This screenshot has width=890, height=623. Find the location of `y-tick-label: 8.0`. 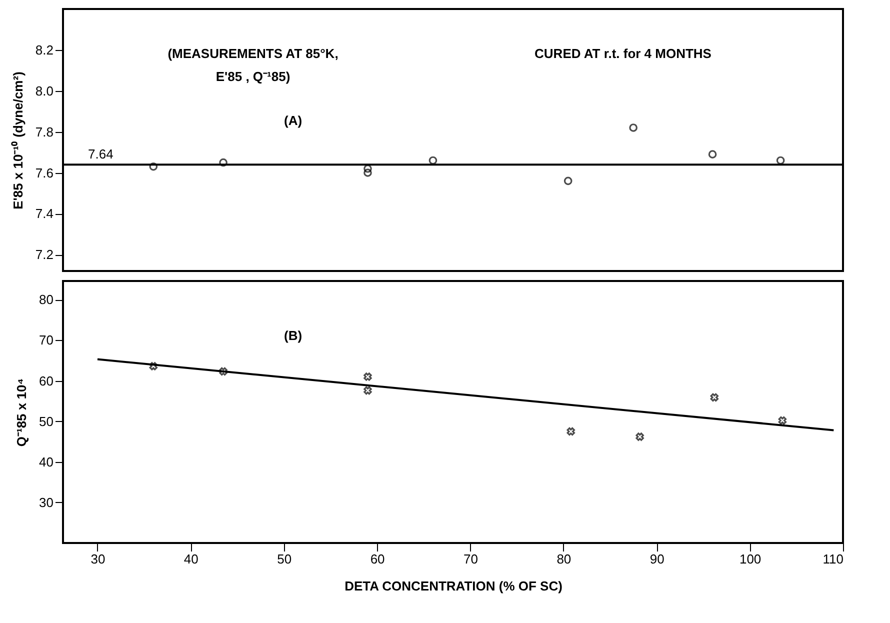

y-tick-label: 8.0 is located at coordinates (44, 90).